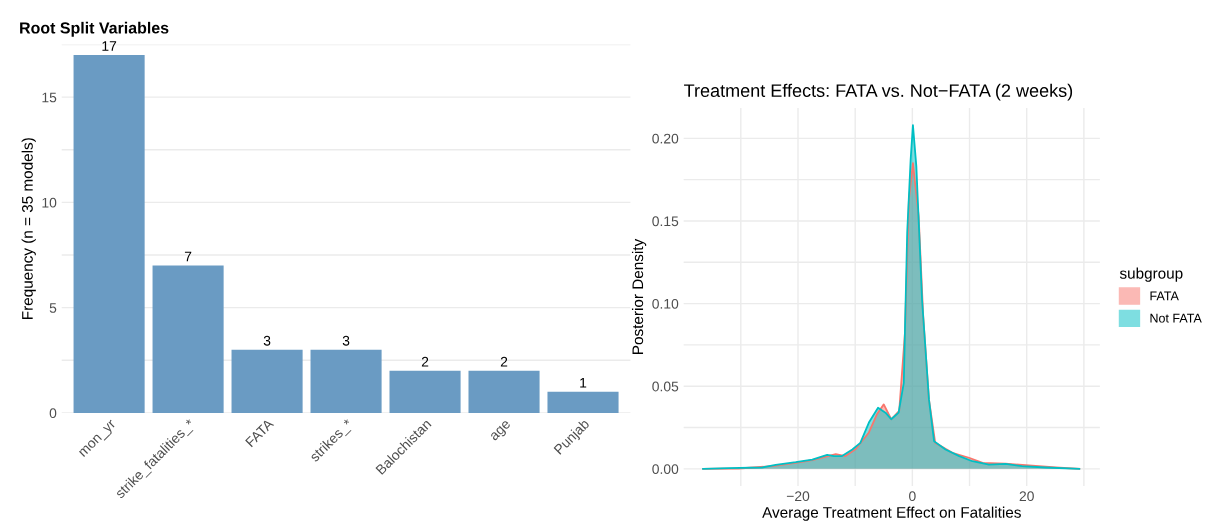 The width and height of the screenshot is (1210, 524). Describe the element at coordinates (912, 496) in the screenshot. I see `x-tick-label: 0` at that location.